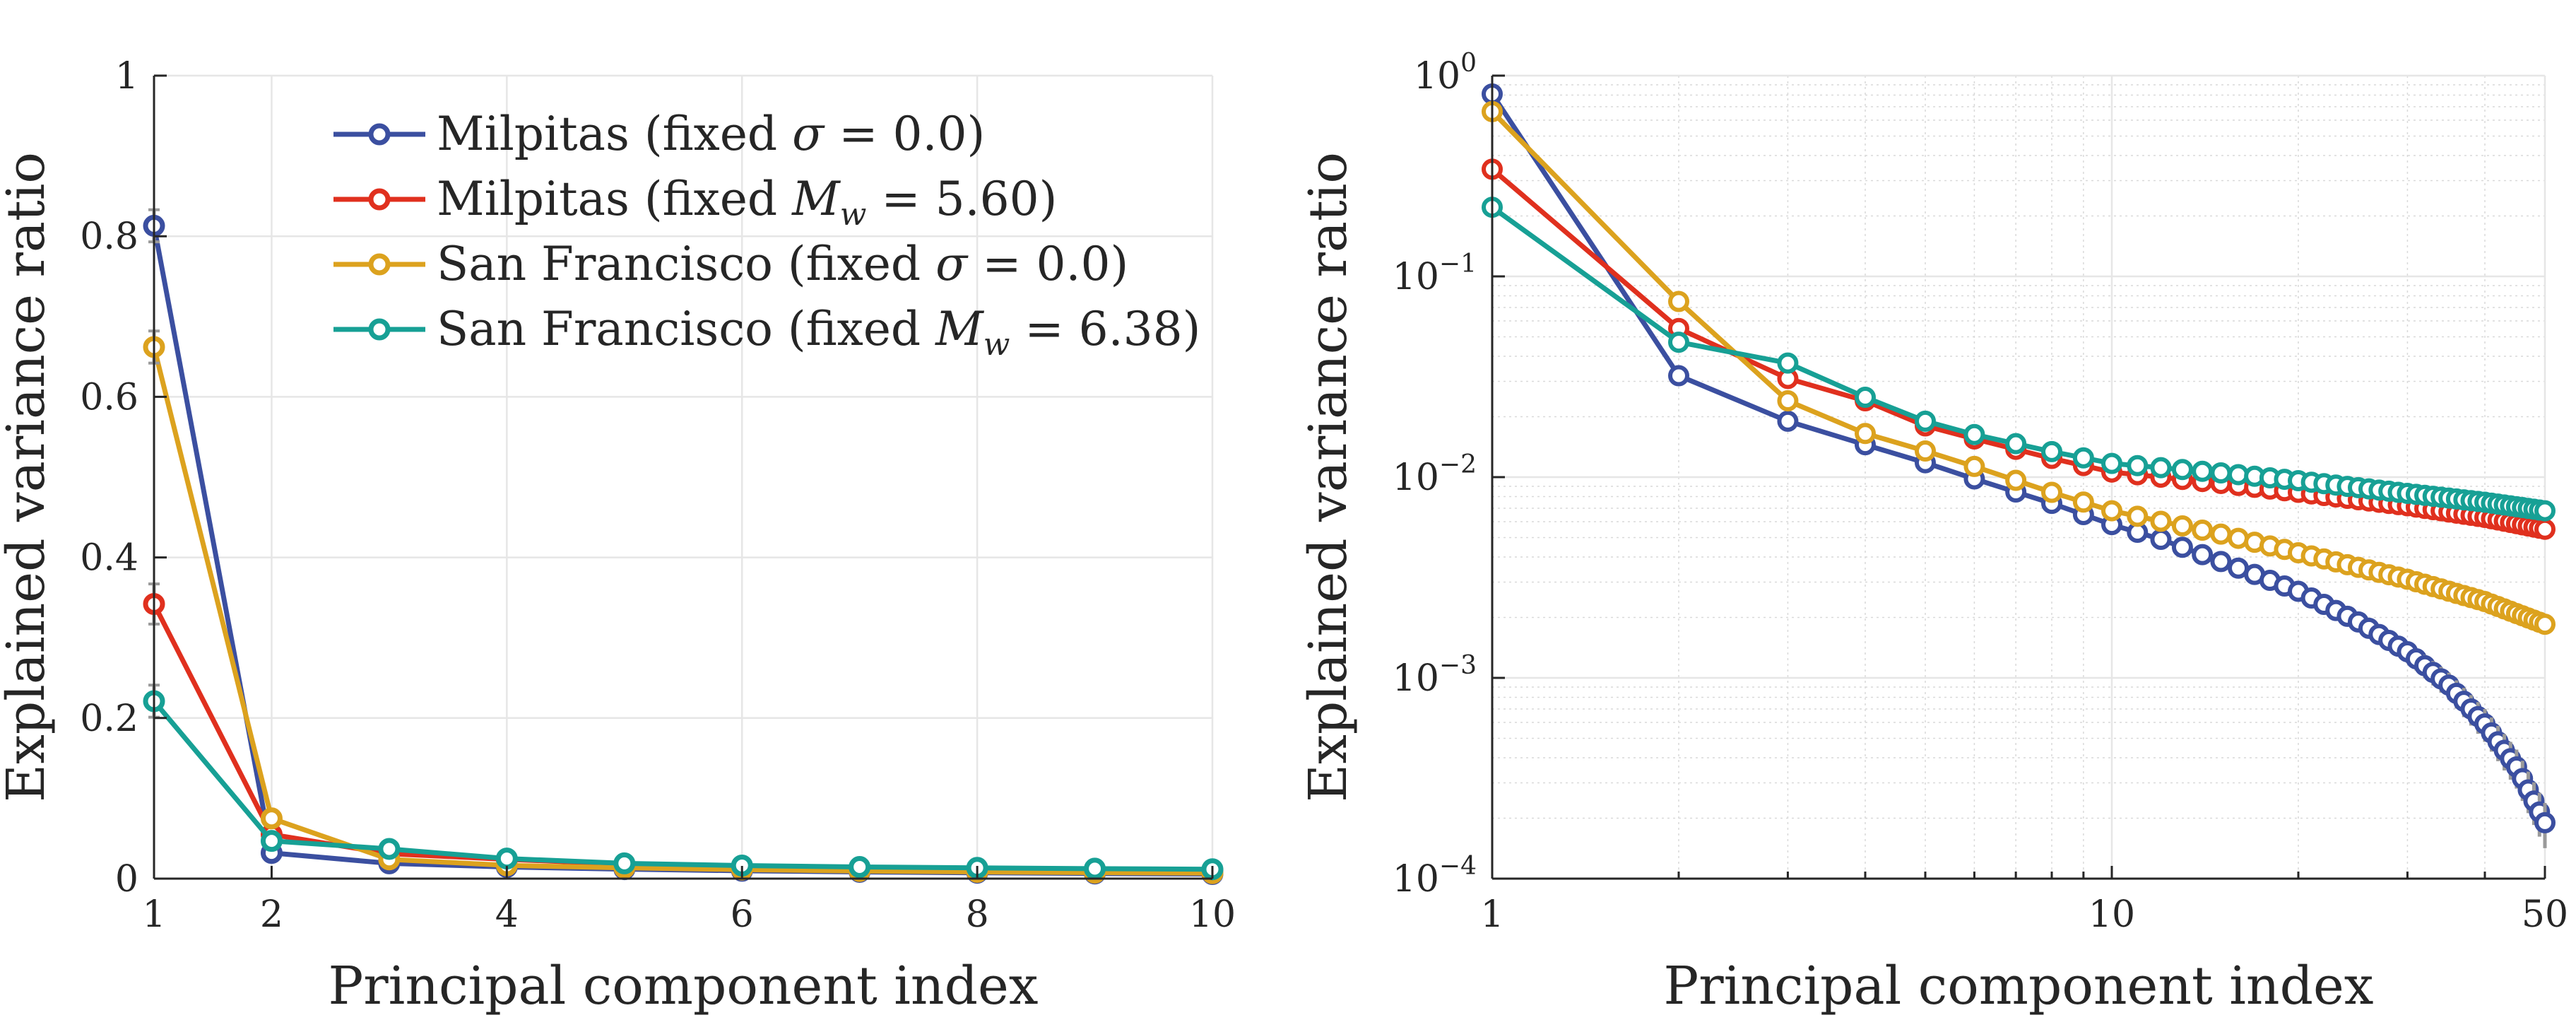  I want to click on right-x-axis-label: Principal component index, so click(2019, 986).